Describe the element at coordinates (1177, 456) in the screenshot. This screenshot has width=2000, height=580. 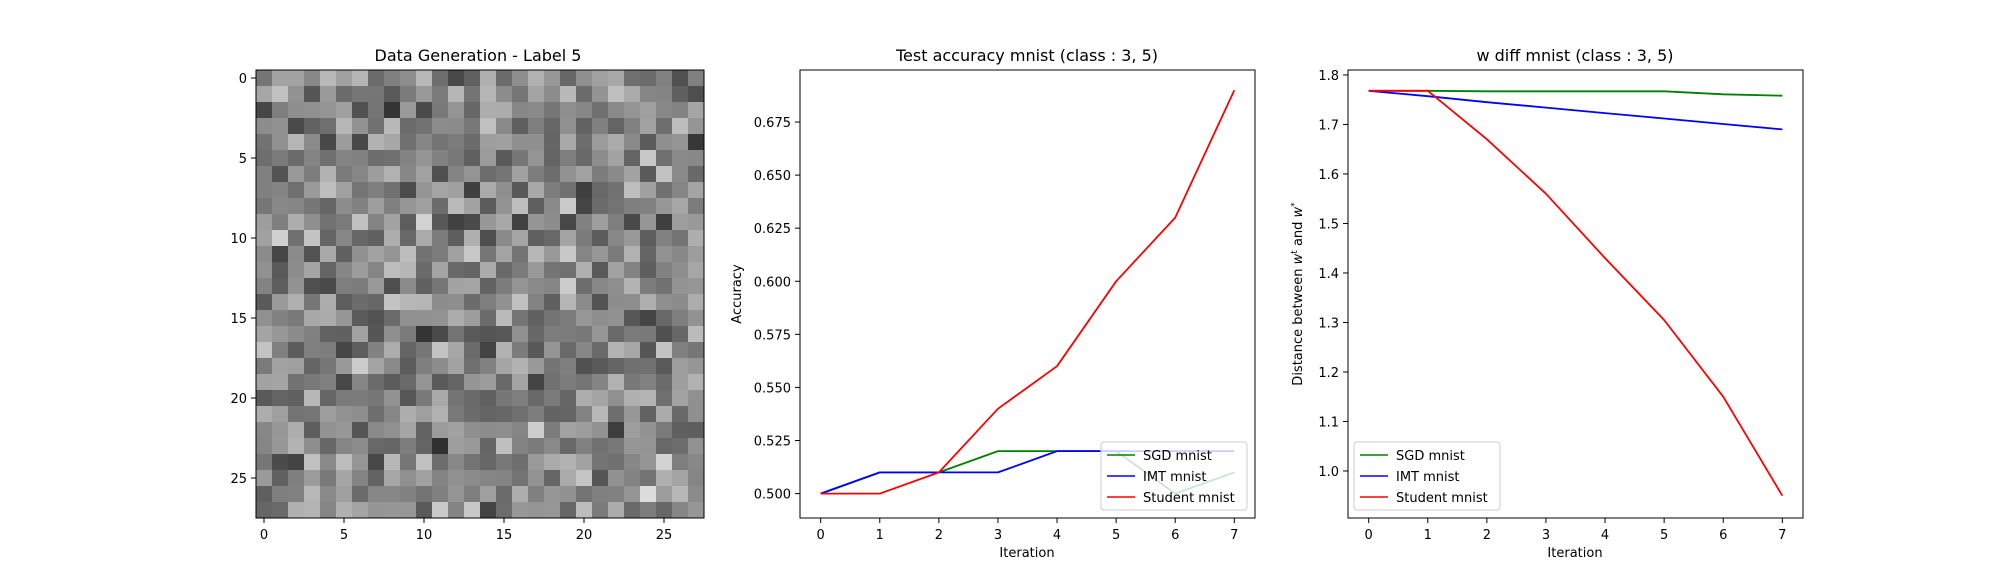
I see `accuracy-legend-sgd-label: SGD mnist` at that location.